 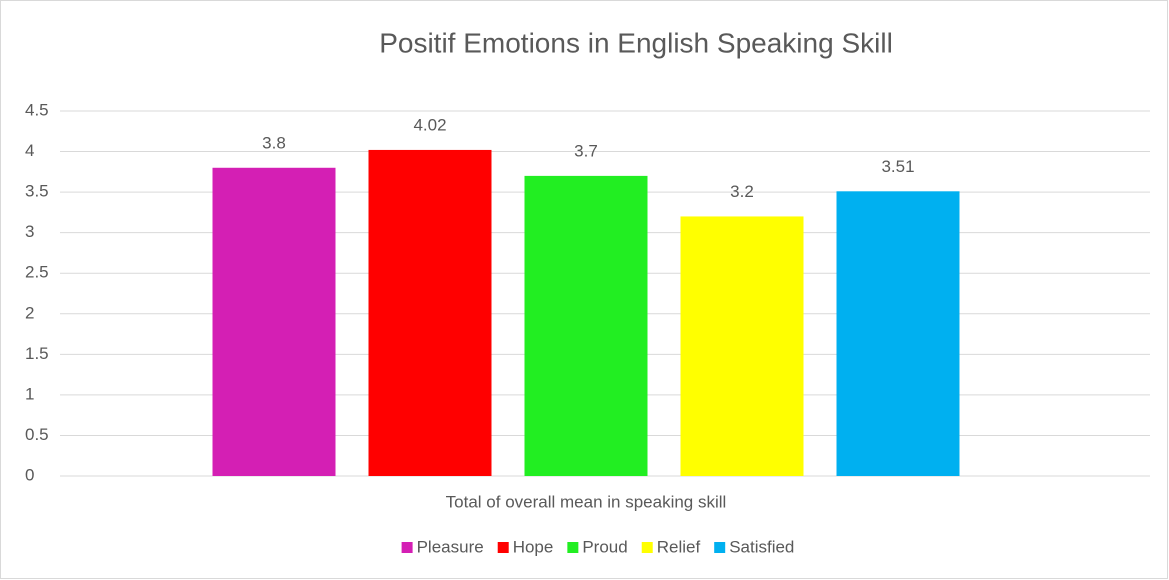 I want to click on data-label: 4.02, so click(x=429, y=124).